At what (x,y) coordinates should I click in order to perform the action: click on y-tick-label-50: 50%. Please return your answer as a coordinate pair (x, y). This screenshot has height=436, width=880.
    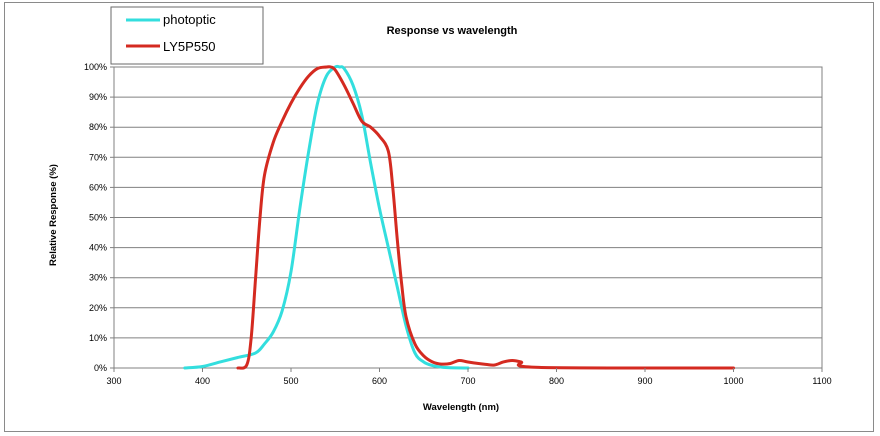
    Looking at the image, I should click on (98, 218).